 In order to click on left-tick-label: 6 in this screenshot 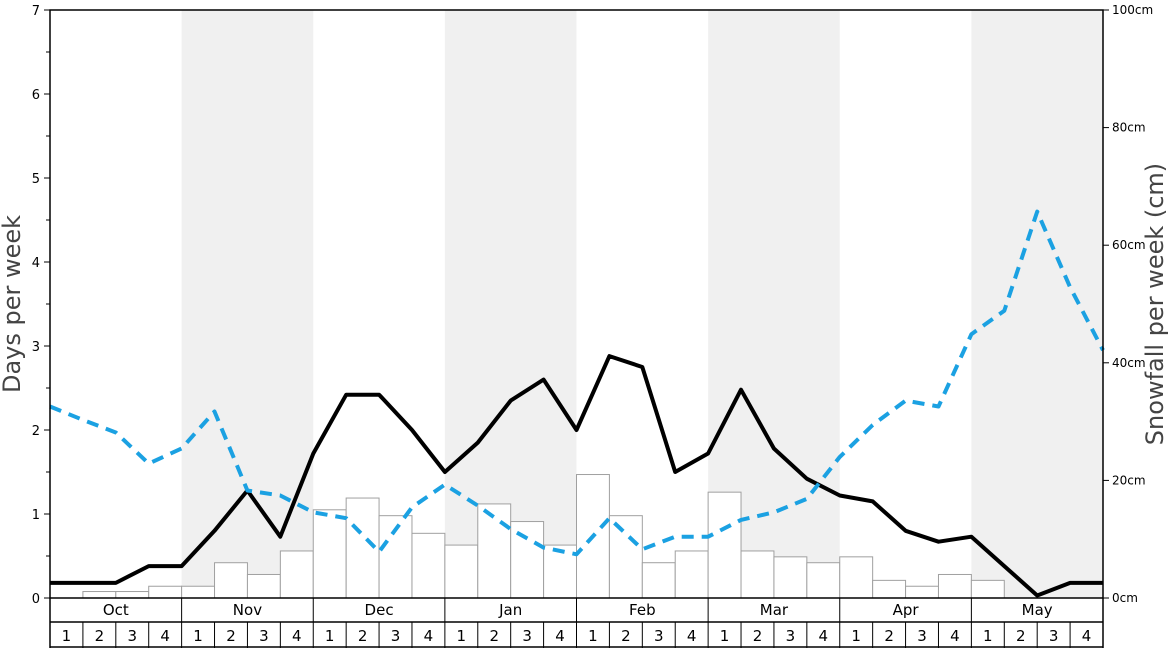, I will do `click(36, 95)`.